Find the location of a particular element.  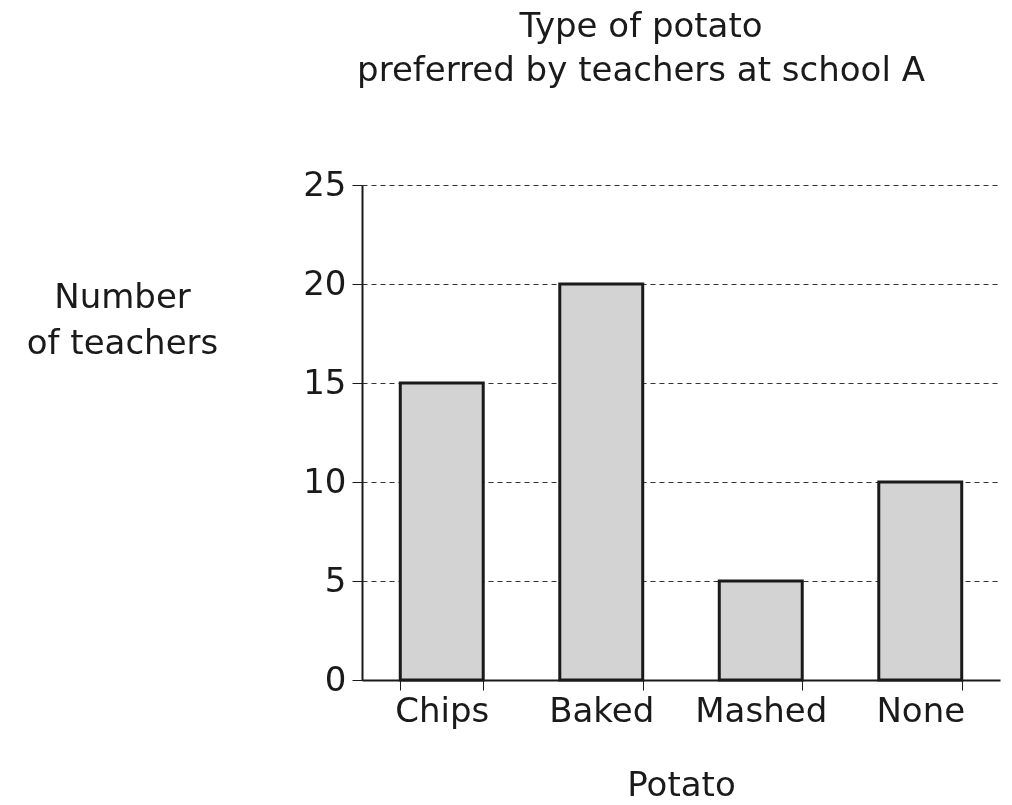

y-tick-label: 10 is located at coordinates (325, 480).